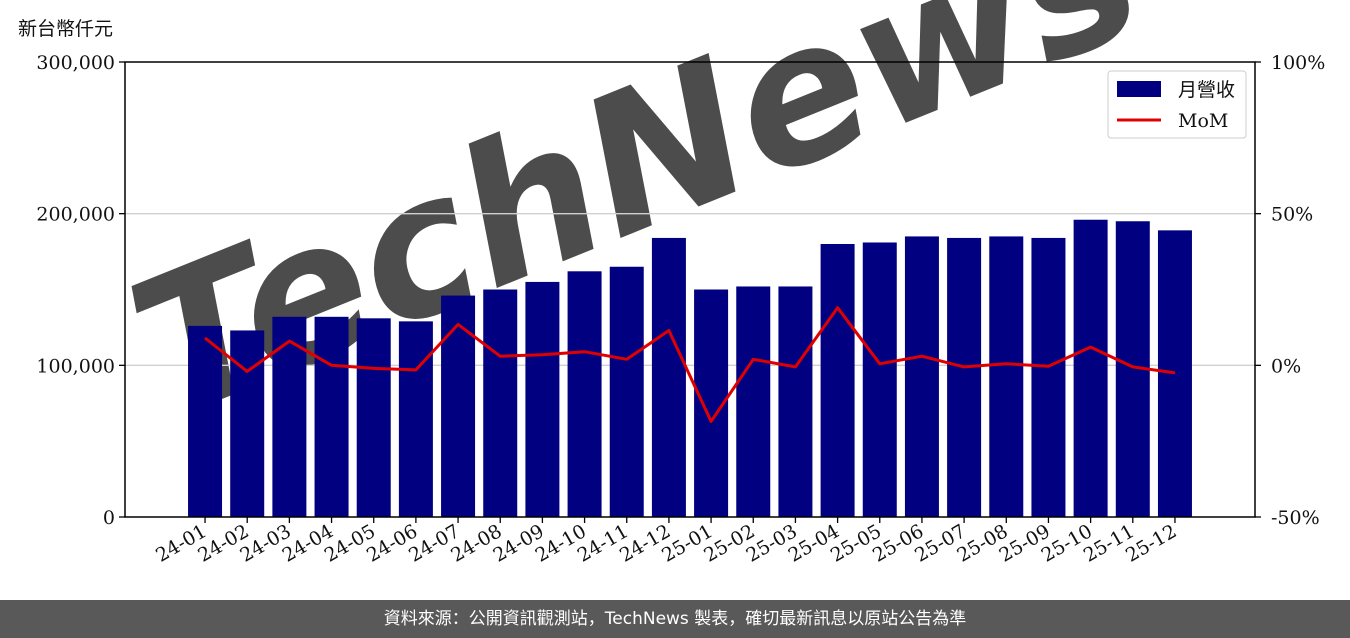  What do you see at coordinates (1206, 90) in the screenshot?
I see `legend-label-revenue: 月營收` at bounding box center [1206, 90].